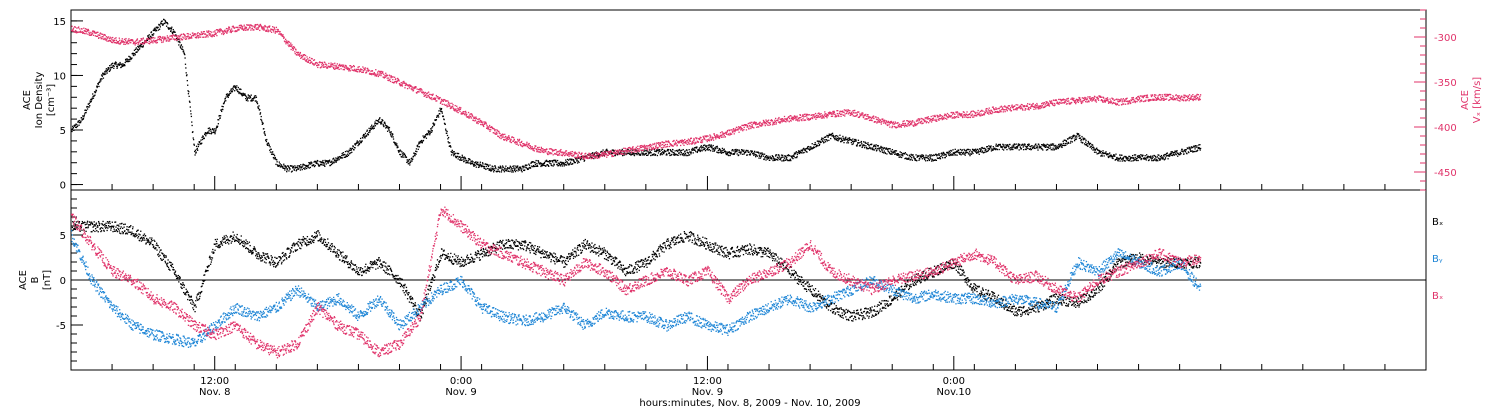 This screenshot has height=410, width=1500. I want to click on x-tick-time: 12:00, so click(707, 381).